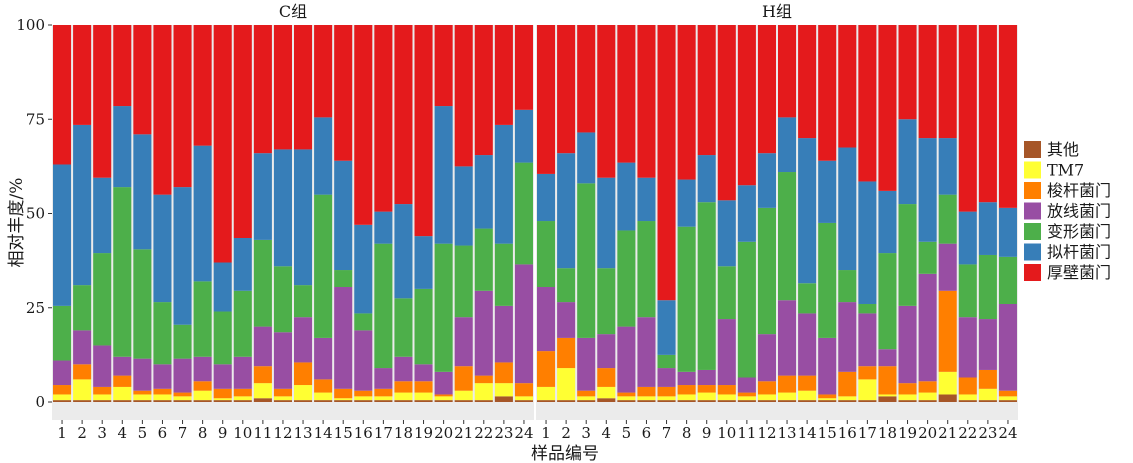 This screenshot has height=463, width=1133. Describe the element at coordinates (1079, 190) in the screenshot. I see `legend-label: 梭杆菌门` at that location.